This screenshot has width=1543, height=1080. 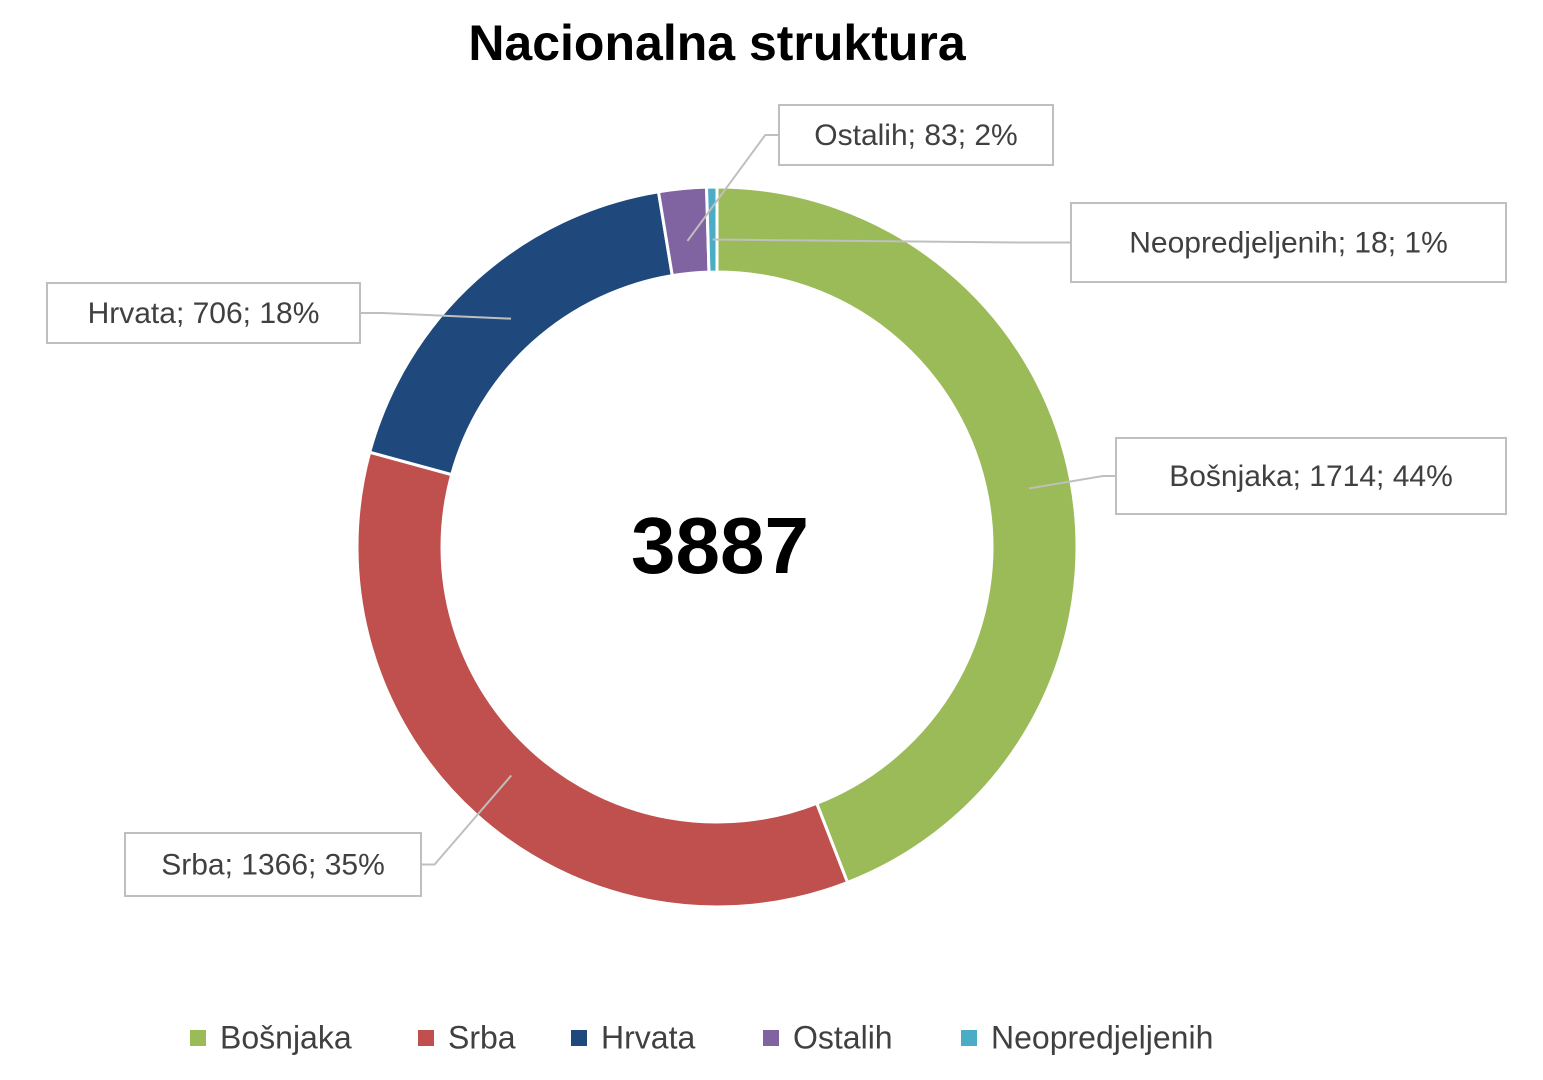 I want to click on data-label: Bošnjaka; 1714; 44%, so click(x=1311, y=476).